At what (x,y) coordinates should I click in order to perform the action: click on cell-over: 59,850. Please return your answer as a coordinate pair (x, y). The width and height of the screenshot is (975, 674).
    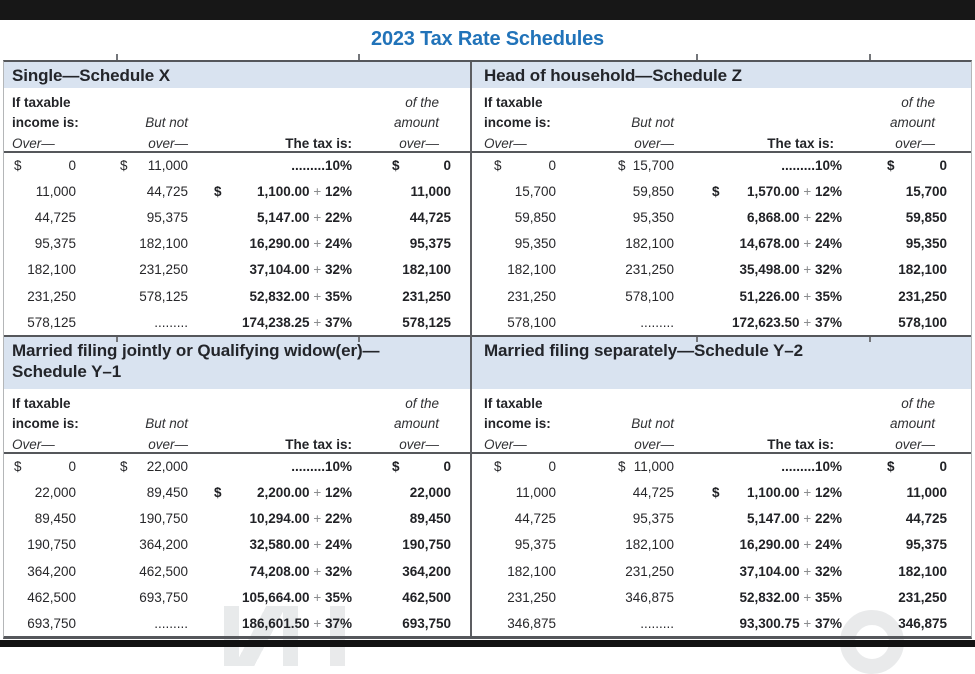
    Looking at the image, I should click on (535, 218).